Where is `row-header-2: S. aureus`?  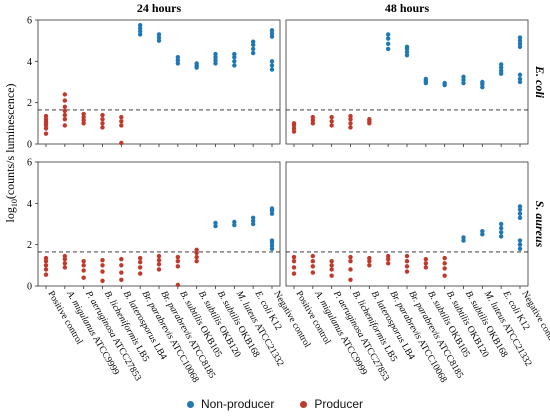
row-header-2: S. aureus is located at coordinates (540, 224).